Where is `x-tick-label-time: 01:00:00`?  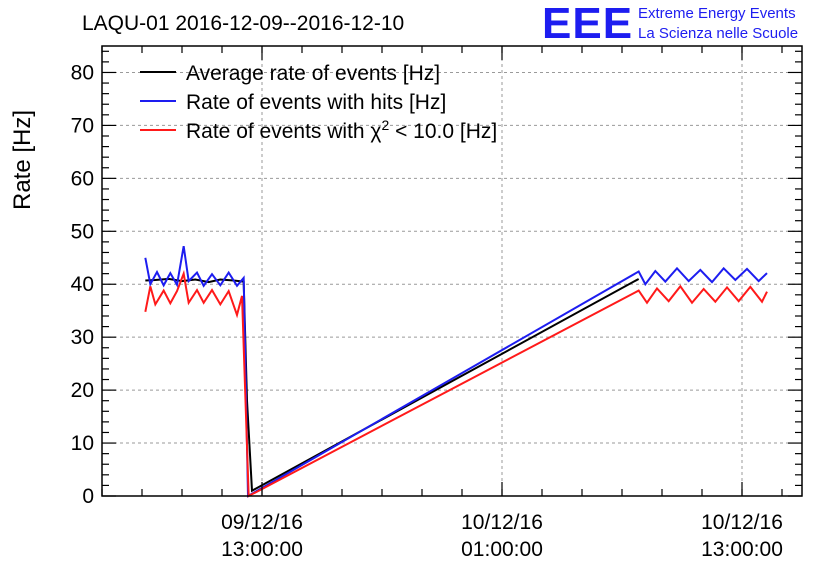
x-tick-label-time: 01:00:00 is located at coordinates (502, 549).